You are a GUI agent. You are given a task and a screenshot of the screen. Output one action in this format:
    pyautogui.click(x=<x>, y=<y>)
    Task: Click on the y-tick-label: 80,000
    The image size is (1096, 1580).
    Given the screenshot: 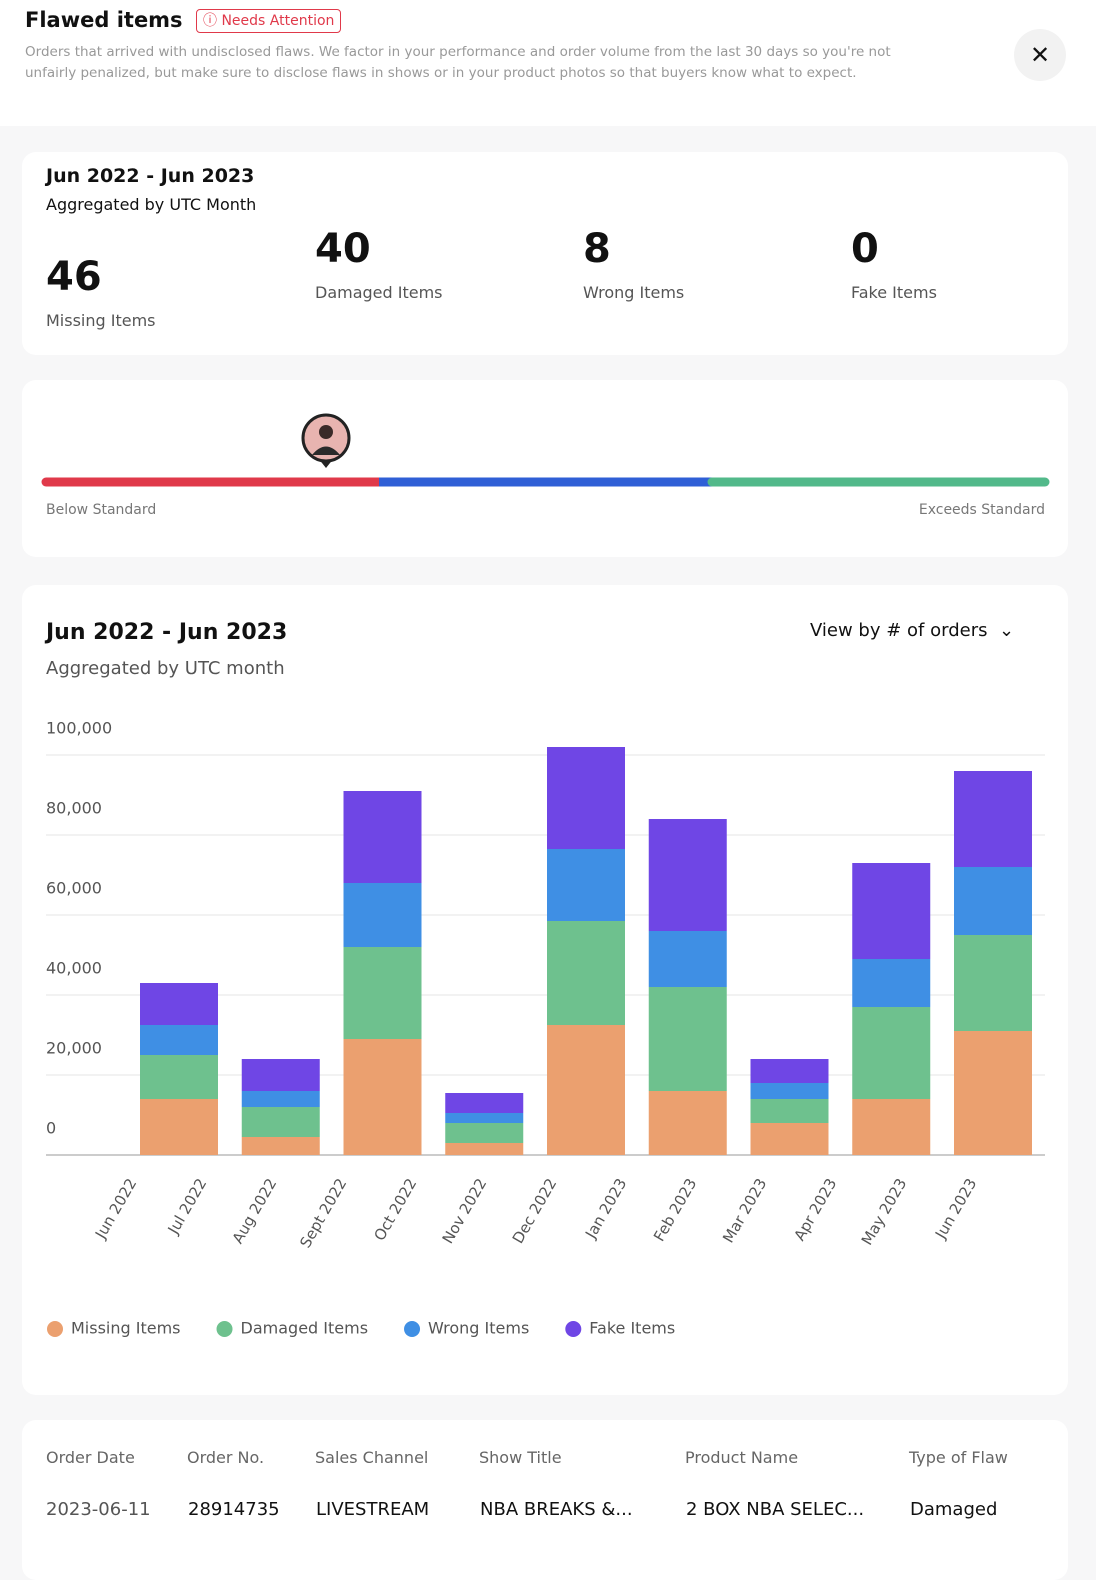 What is the action you would take?
    pyautogui.click(x=74, y=808)
    